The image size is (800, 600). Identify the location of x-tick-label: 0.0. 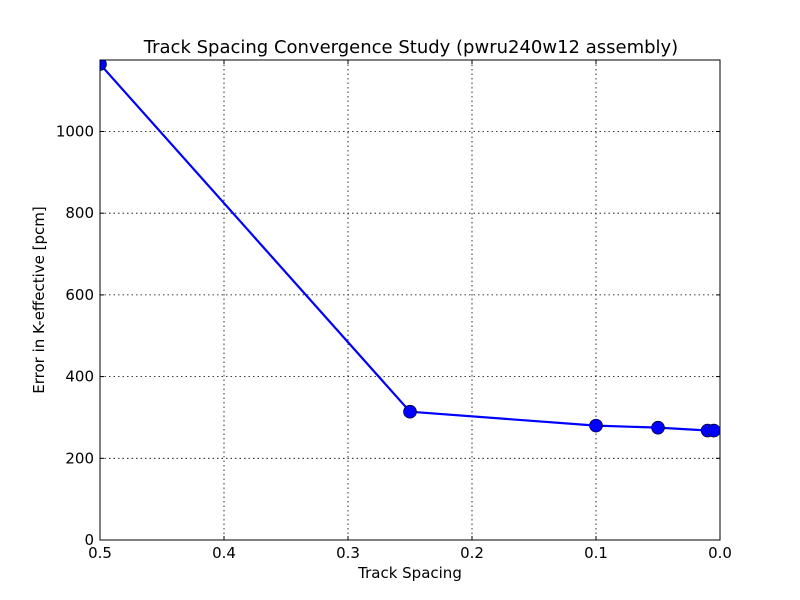
(720, 553).